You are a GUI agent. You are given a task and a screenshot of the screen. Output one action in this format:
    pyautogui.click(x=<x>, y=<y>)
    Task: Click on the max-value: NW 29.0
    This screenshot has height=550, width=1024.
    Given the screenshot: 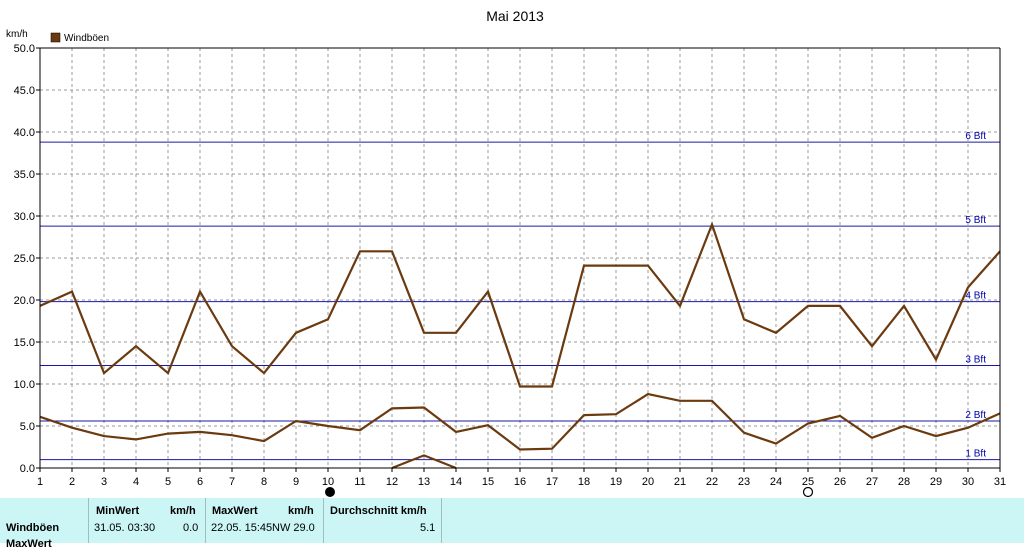 What is the action you would take?
    pyautogui.click(x=293, y=528)
    